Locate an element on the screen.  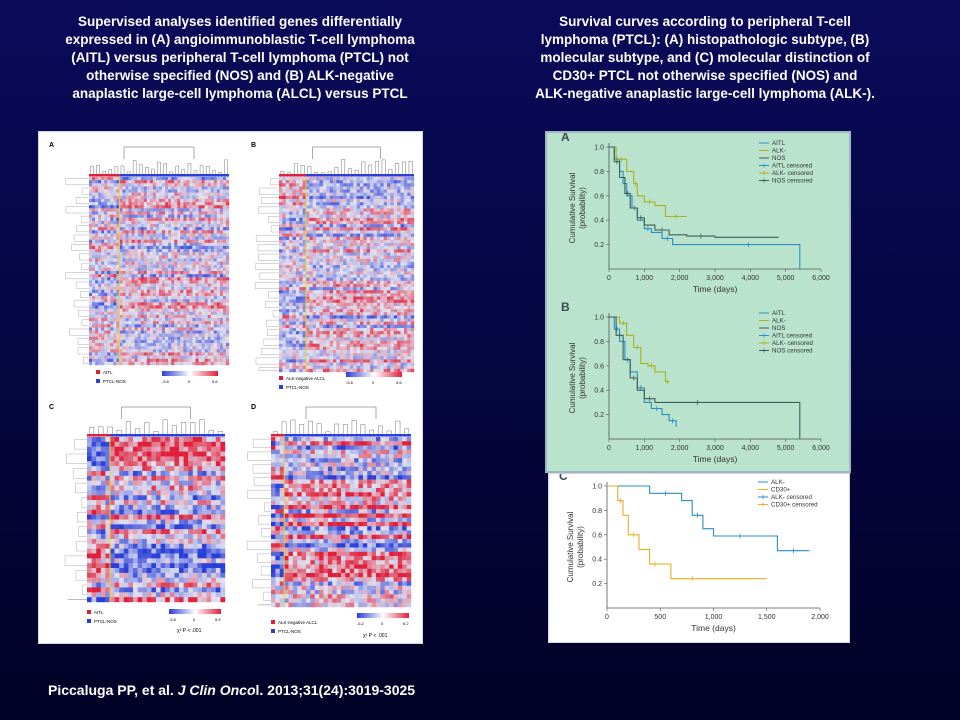
dendrogram-branch is located at coordinates (343, 168).